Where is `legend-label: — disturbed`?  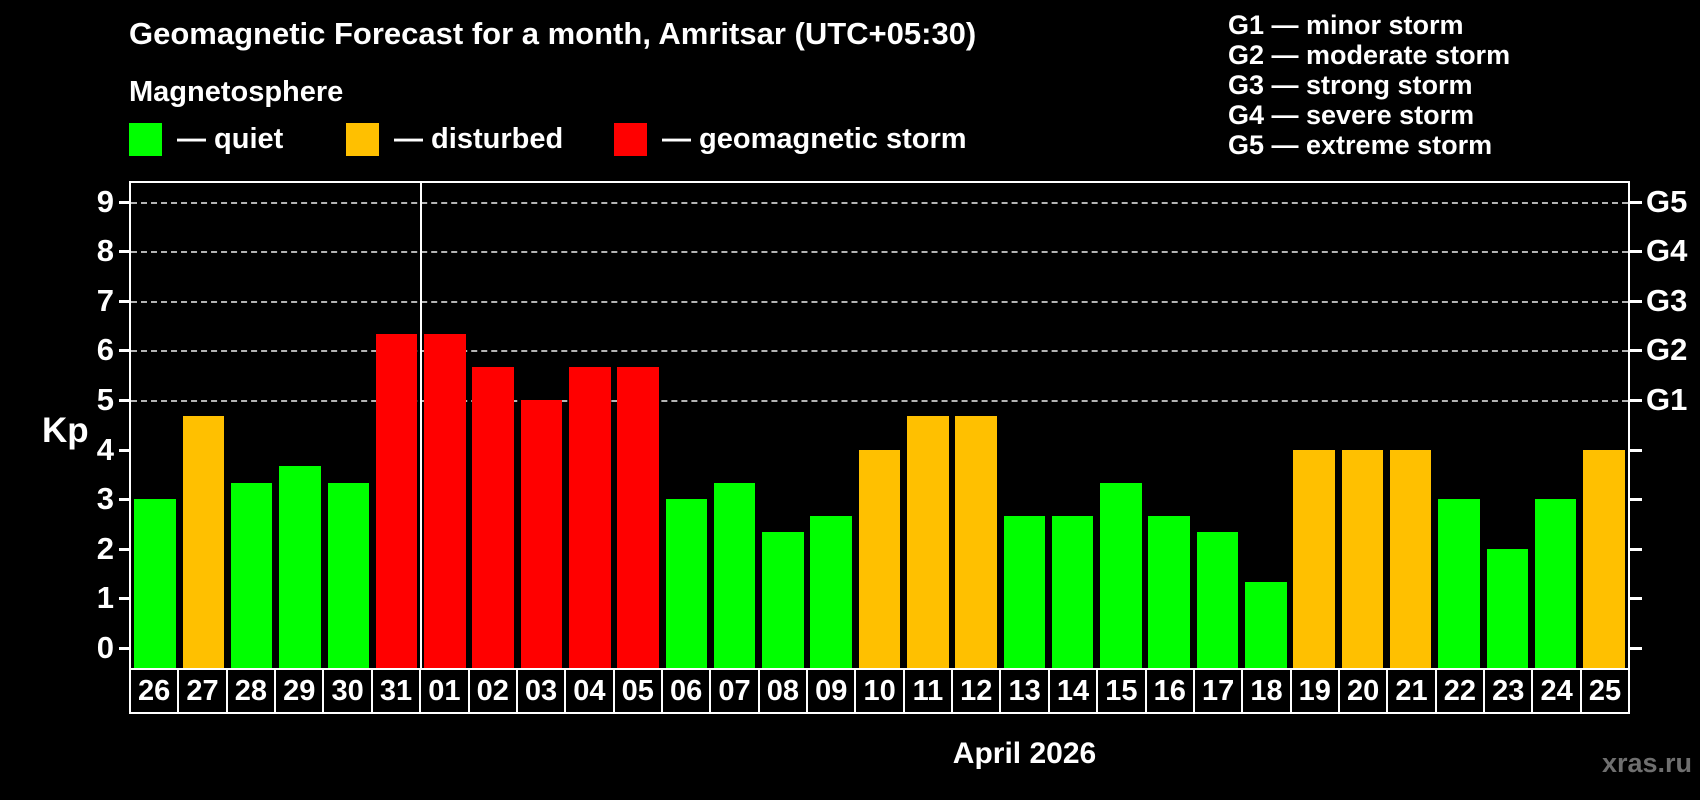 legend-label: — disturbed is located at coordinates (479, 138).